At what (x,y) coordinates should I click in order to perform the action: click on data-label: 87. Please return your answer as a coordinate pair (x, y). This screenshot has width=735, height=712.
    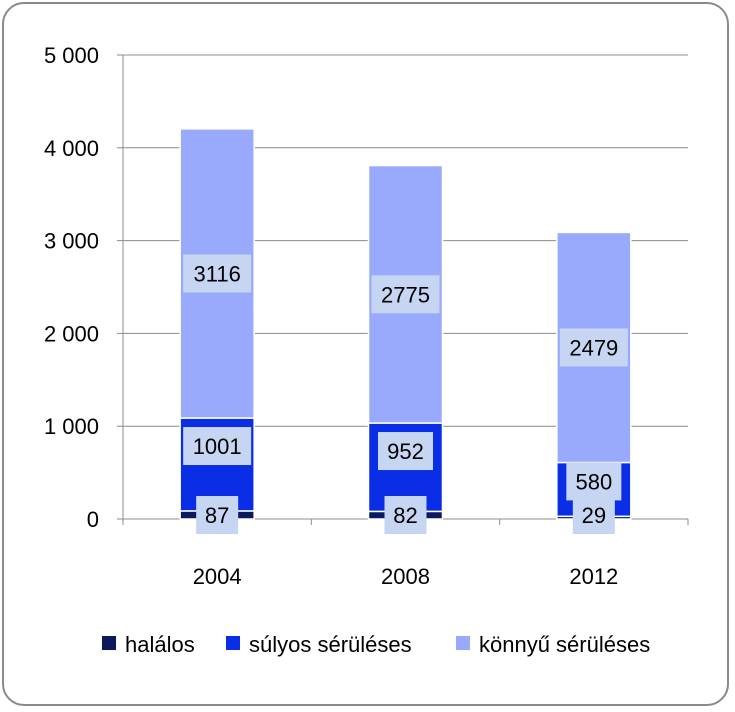
    Looking at the image, I should click on (217, 515).